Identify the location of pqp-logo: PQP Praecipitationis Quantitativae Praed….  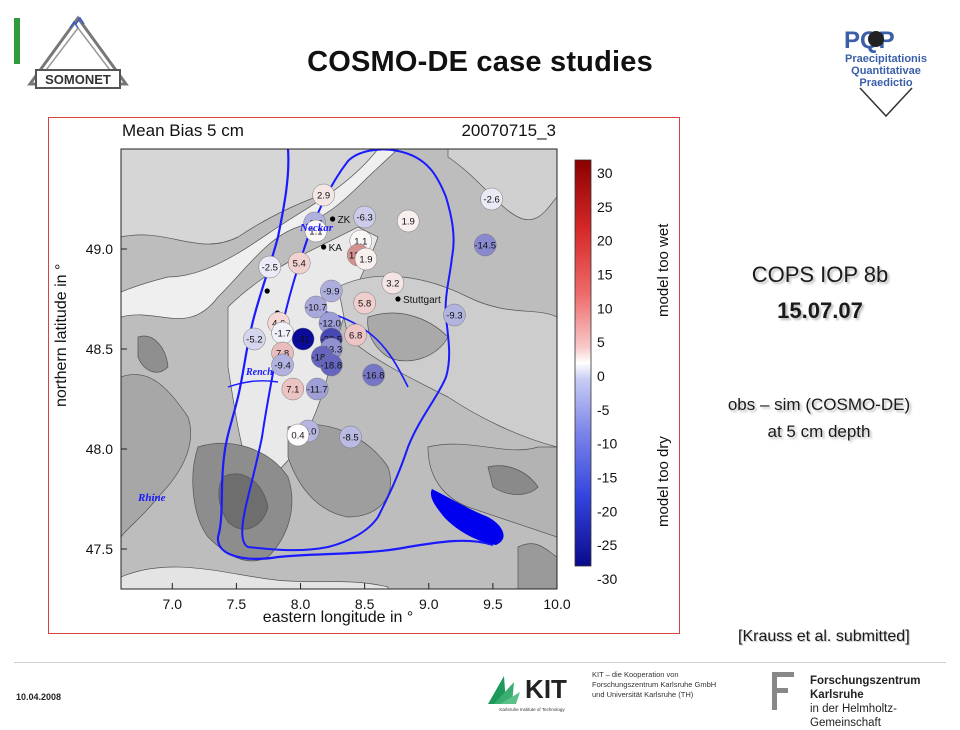
(885, 72).